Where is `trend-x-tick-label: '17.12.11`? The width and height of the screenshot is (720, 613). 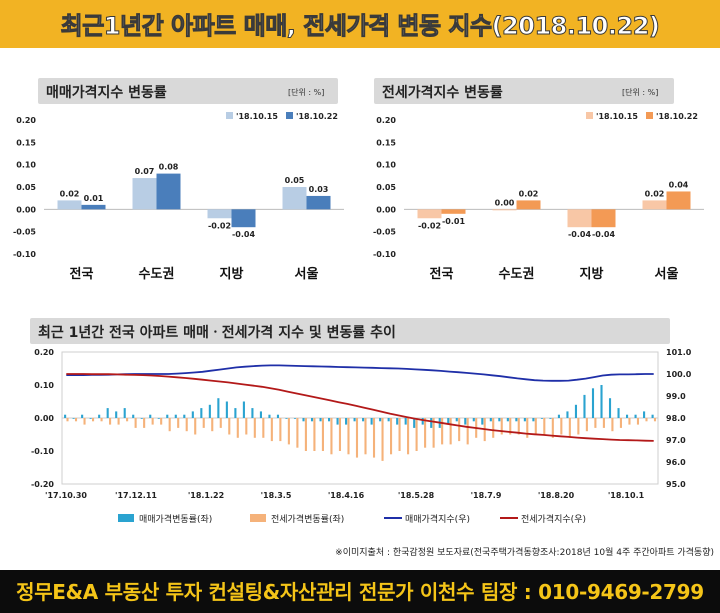
trend-x-tick-label: '17.12.11 is located at coordinates (136, 495).